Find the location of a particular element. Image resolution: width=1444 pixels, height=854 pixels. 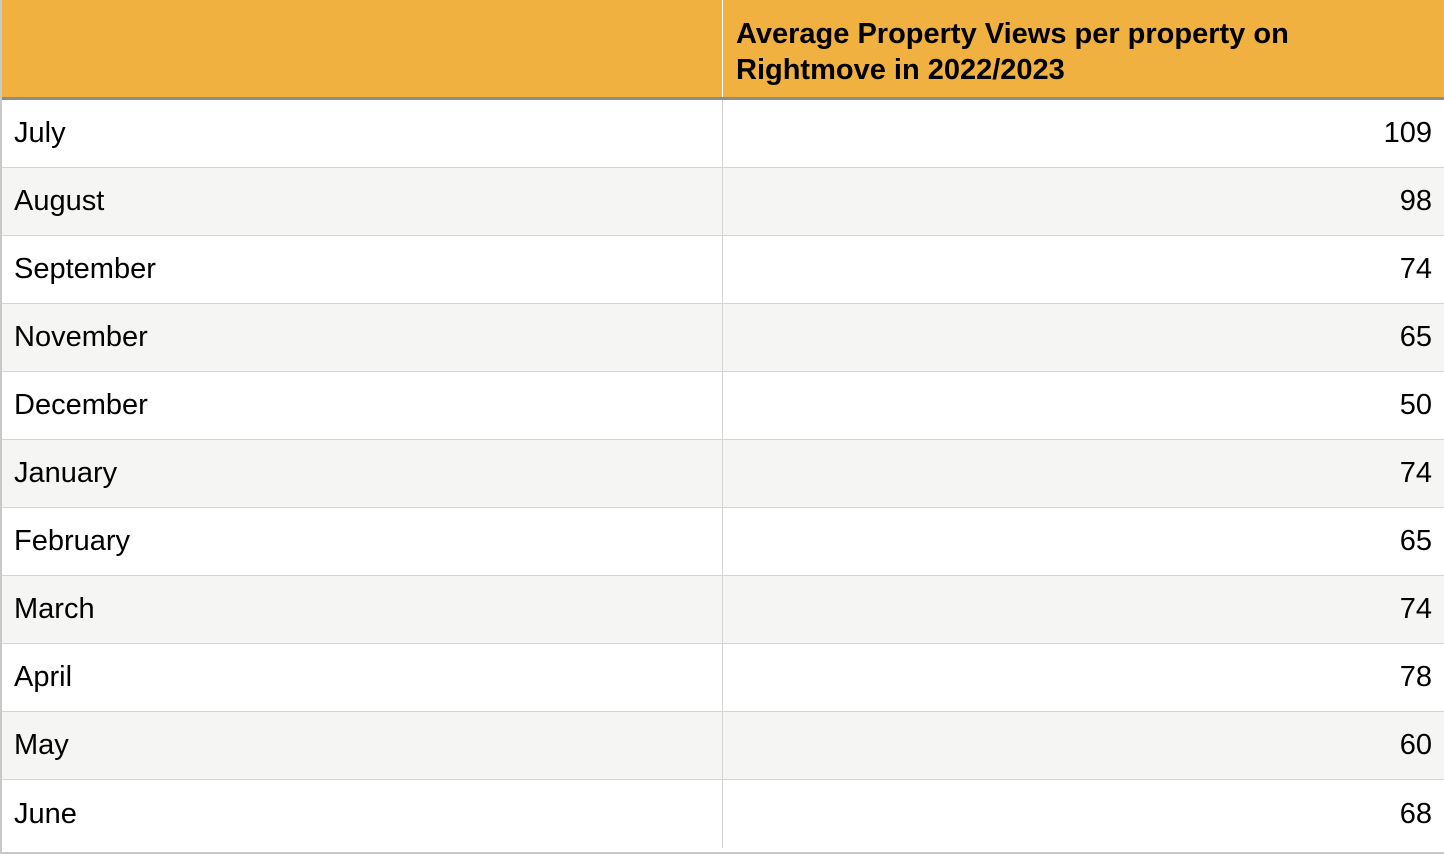

month-cell: September is located at coordinates (362, 269).